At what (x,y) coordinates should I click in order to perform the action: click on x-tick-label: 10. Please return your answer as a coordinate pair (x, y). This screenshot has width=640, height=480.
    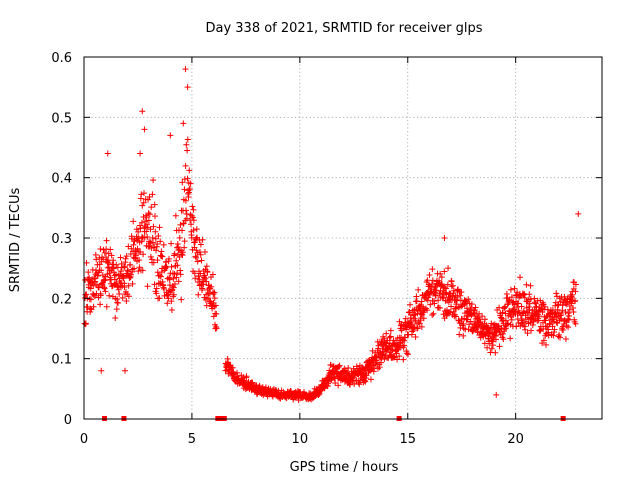
    Looking at the image, I should click on (300, 439).